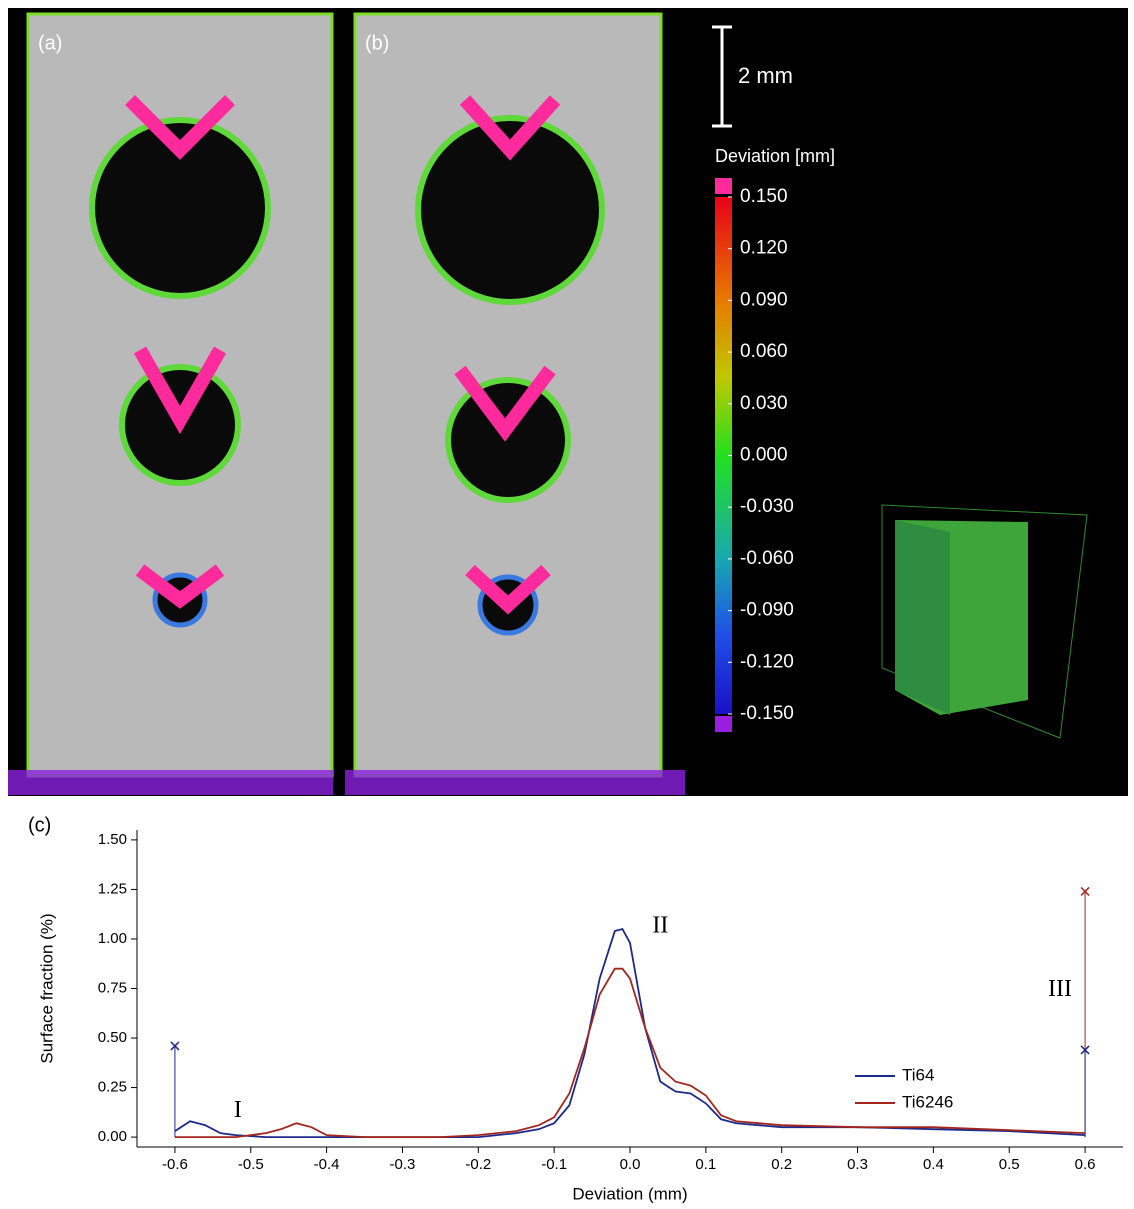  I want to click on annotation: III, so click(1060, 989).